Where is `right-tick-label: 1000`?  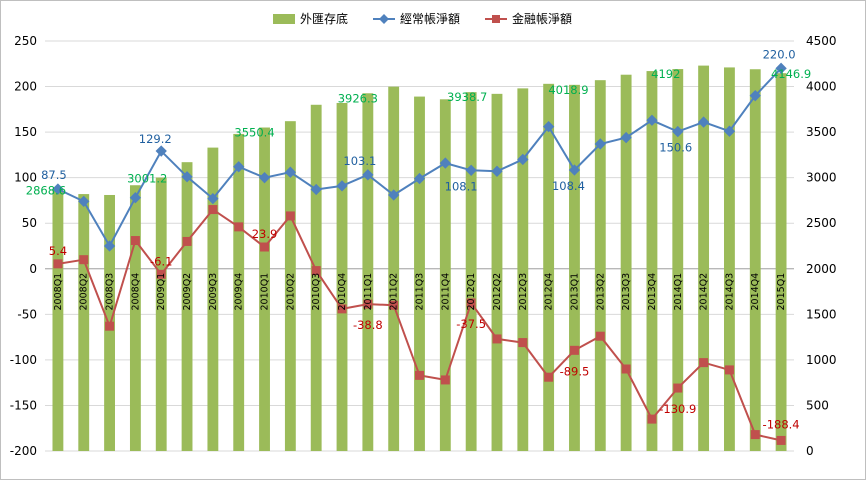 right-tick-label: 1000 is located at coordinates (821, 360).